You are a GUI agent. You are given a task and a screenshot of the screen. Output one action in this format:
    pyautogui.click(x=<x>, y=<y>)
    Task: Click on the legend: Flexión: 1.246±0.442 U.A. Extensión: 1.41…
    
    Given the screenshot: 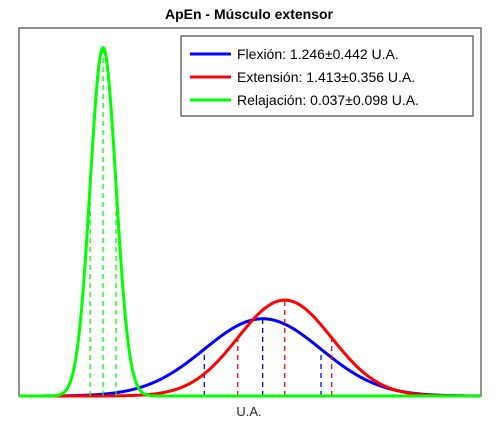 What is the action you would take?
    pyautogui.click(x=327, y=76)
    